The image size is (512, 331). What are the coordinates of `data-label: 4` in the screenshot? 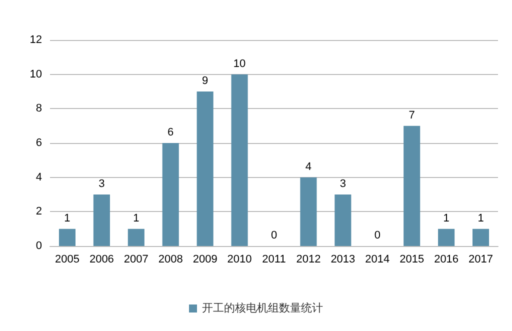 It's located at (308, 166).